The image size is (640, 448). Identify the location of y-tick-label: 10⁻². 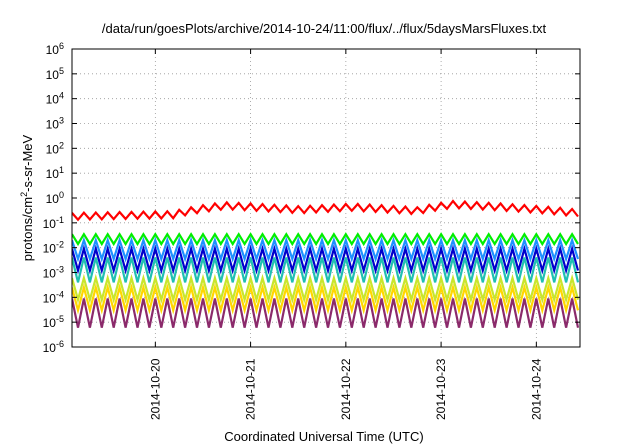
(53, 248).